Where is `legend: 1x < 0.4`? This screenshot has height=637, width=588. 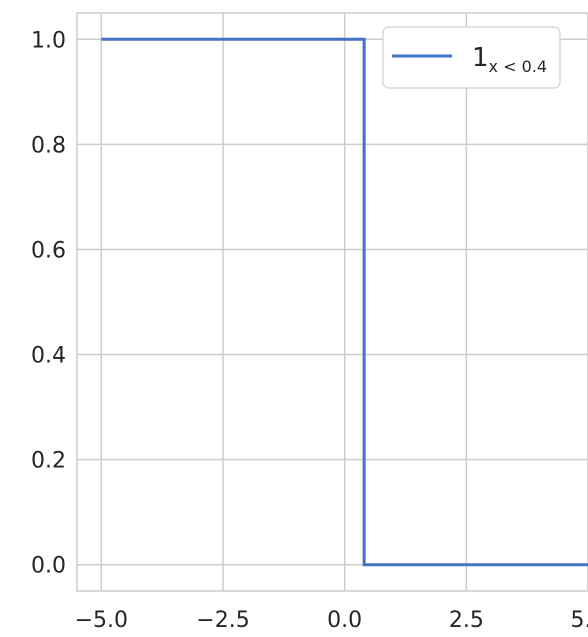
legend: 1x < 0.4 is located at coordinates (471, 57).